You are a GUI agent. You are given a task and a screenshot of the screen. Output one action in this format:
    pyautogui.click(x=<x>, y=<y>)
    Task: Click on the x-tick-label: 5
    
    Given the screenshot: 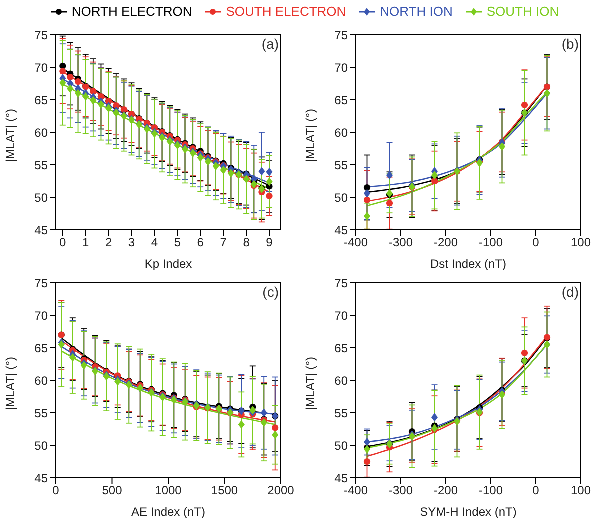 What is the action you would take?
    pyautogui.click(x=178, y=243)
    